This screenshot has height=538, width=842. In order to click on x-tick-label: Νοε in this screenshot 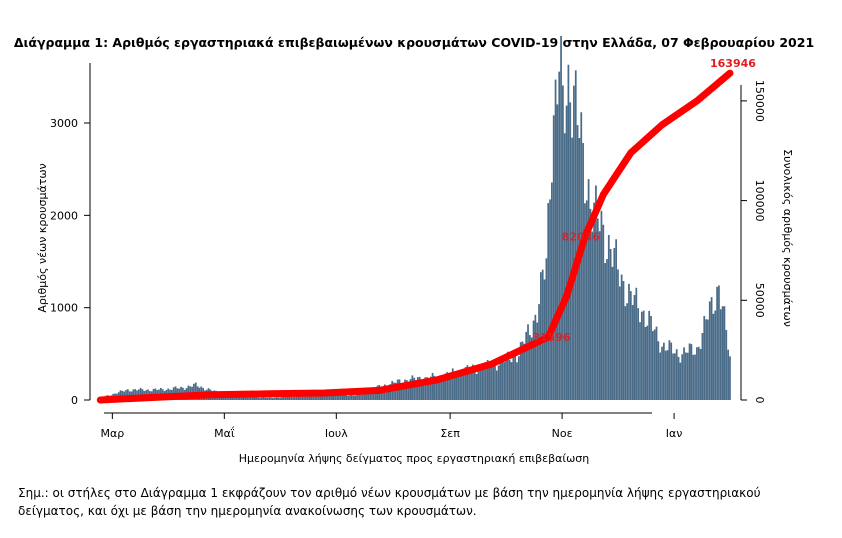, I will do `click(562, 433)`.